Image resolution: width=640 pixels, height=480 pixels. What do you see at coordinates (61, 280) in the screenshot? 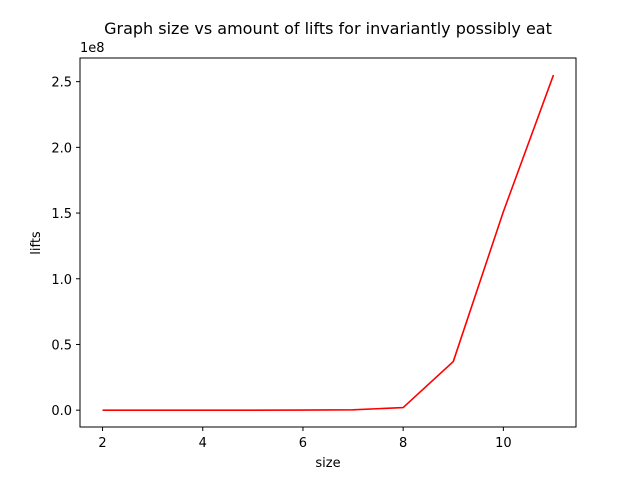
I see `y-tick-label: 1.0` at bounding box center [61, 280].